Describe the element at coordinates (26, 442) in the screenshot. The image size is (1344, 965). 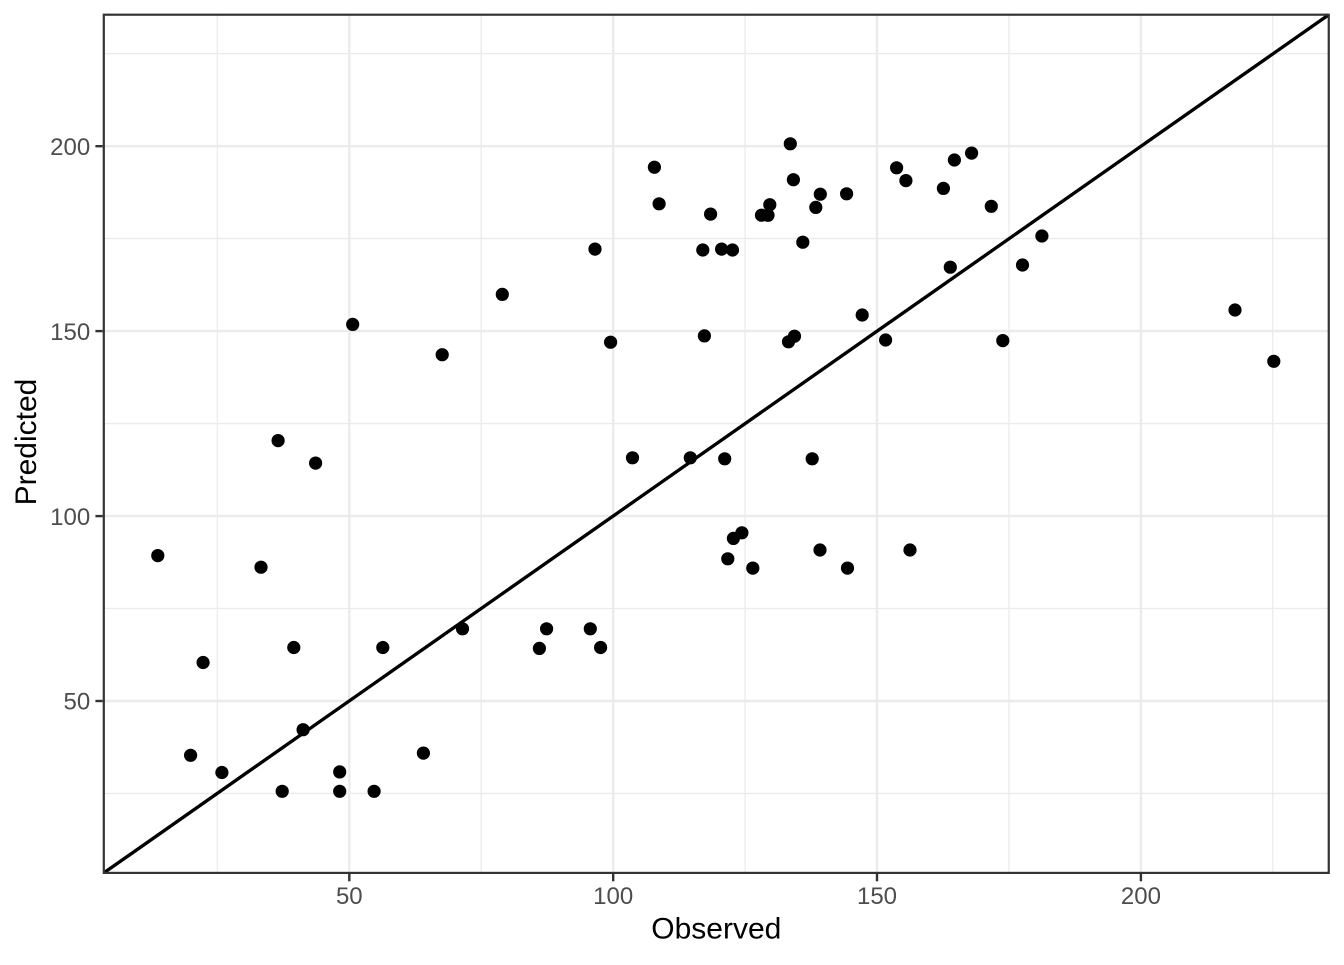
I see `svg-text: Predicted` at that location.